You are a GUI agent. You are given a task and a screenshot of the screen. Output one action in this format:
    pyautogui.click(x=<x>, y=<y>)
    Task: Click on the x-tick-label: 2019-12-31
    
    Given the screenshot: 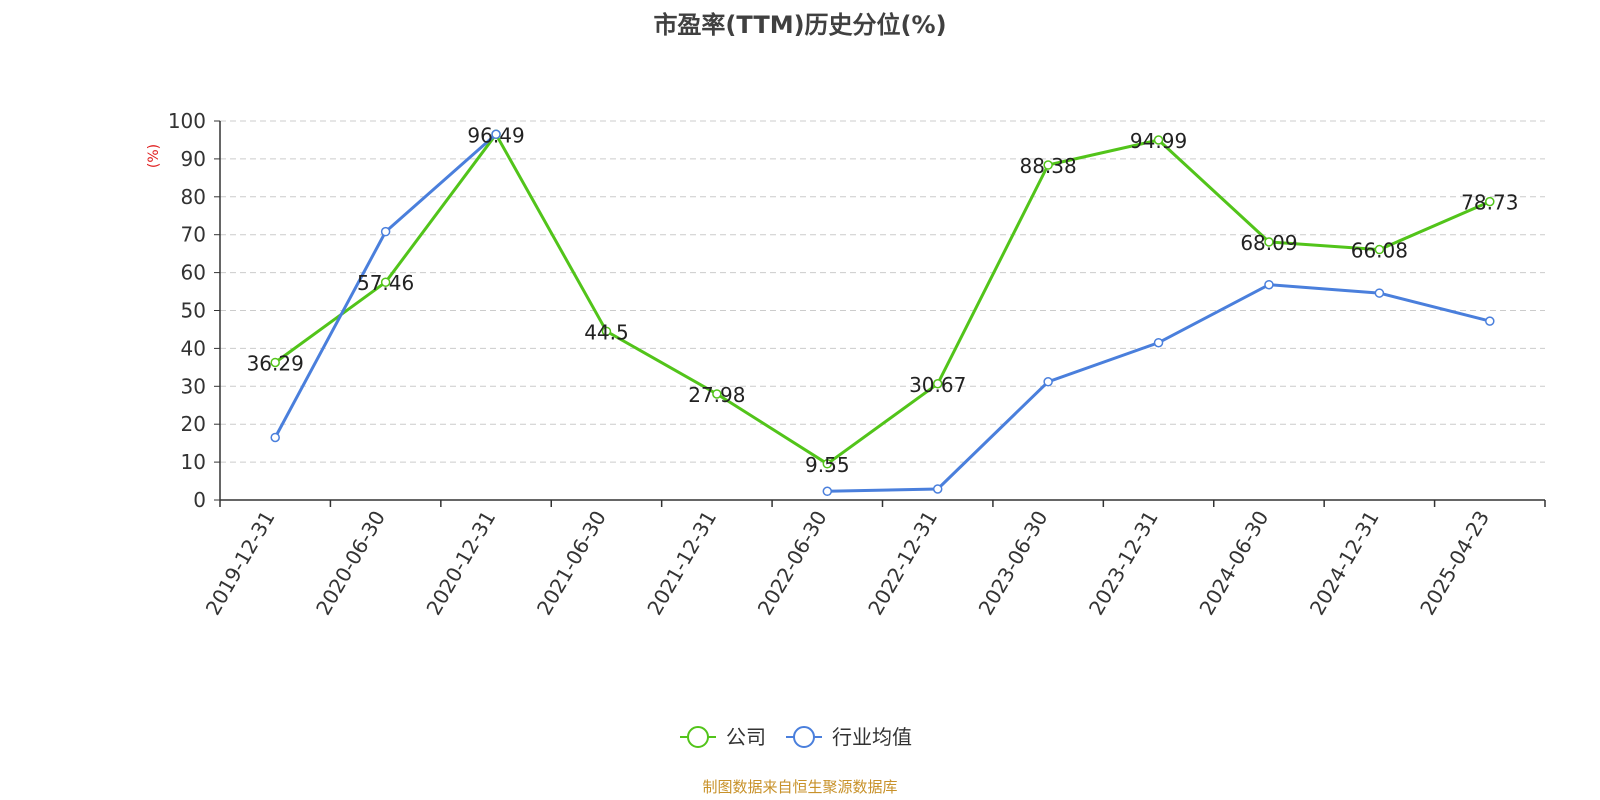 What is the action you would take?
    pyautogui.click(x=240, y=563)
    